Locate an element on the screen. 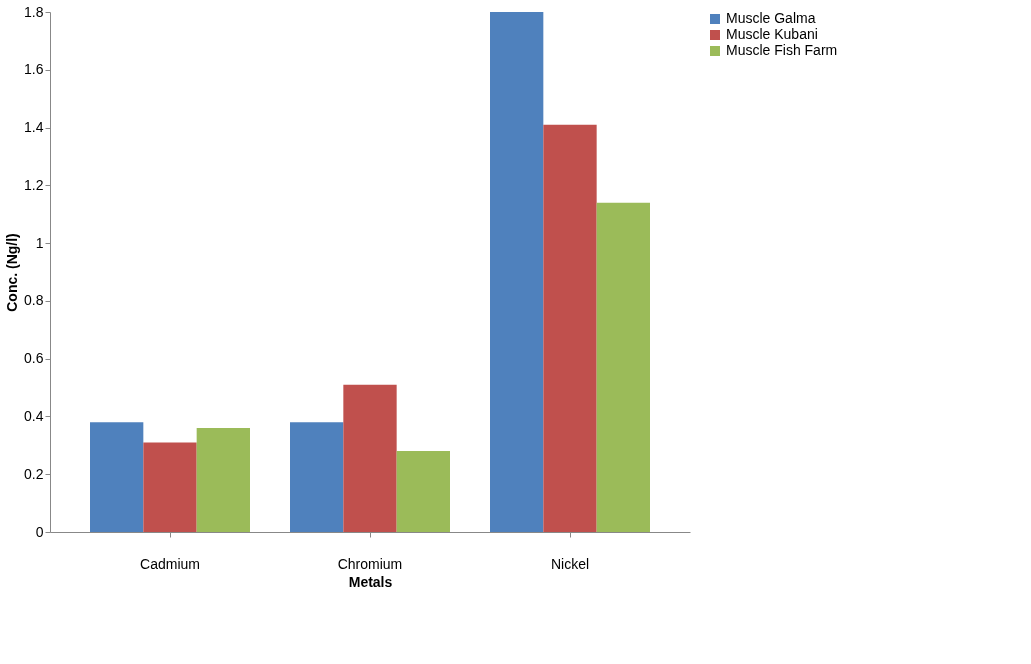  x-tick-label: Chromium is located at coordinates (370, 563).